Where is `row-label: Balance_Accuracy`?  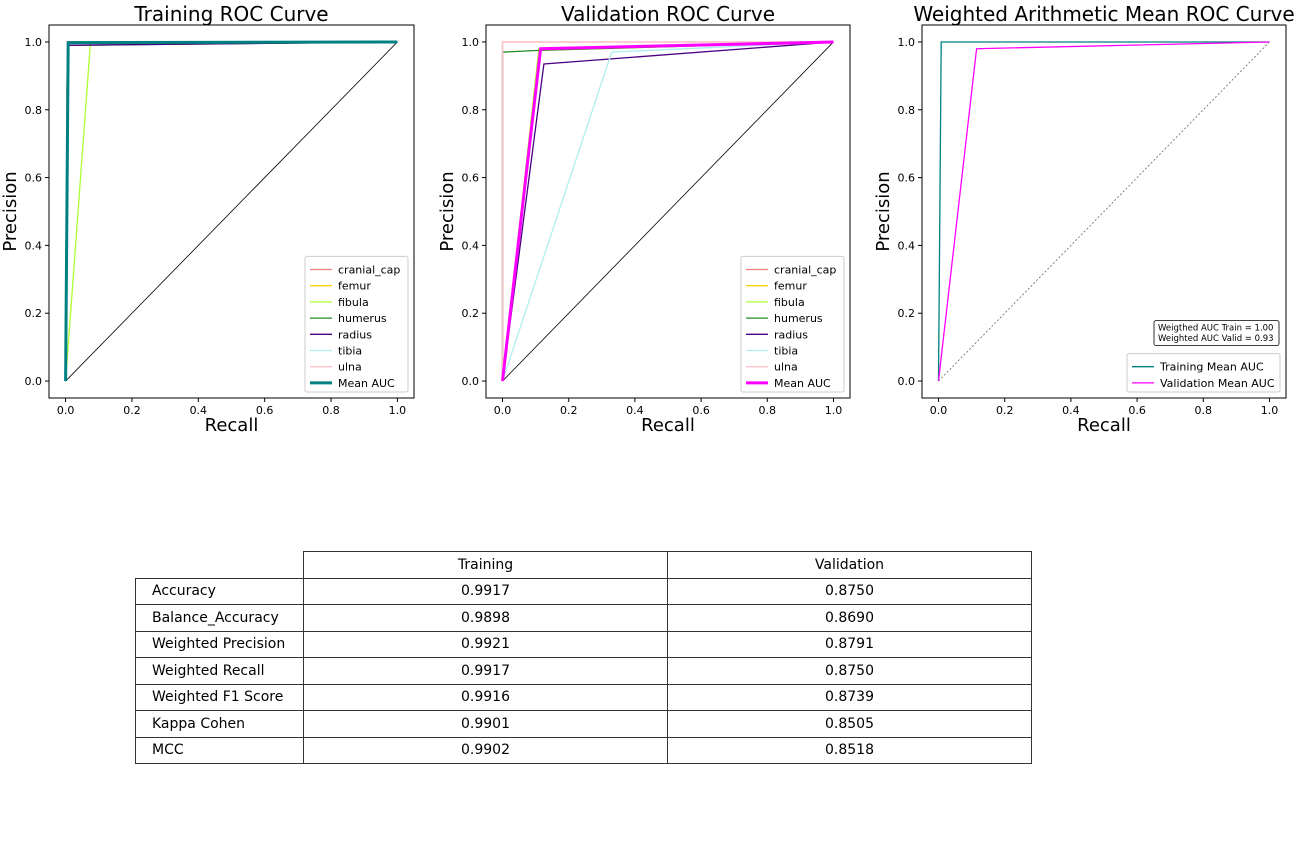 row-label: Balance_Accuracy is located at coordinates (219, 618).